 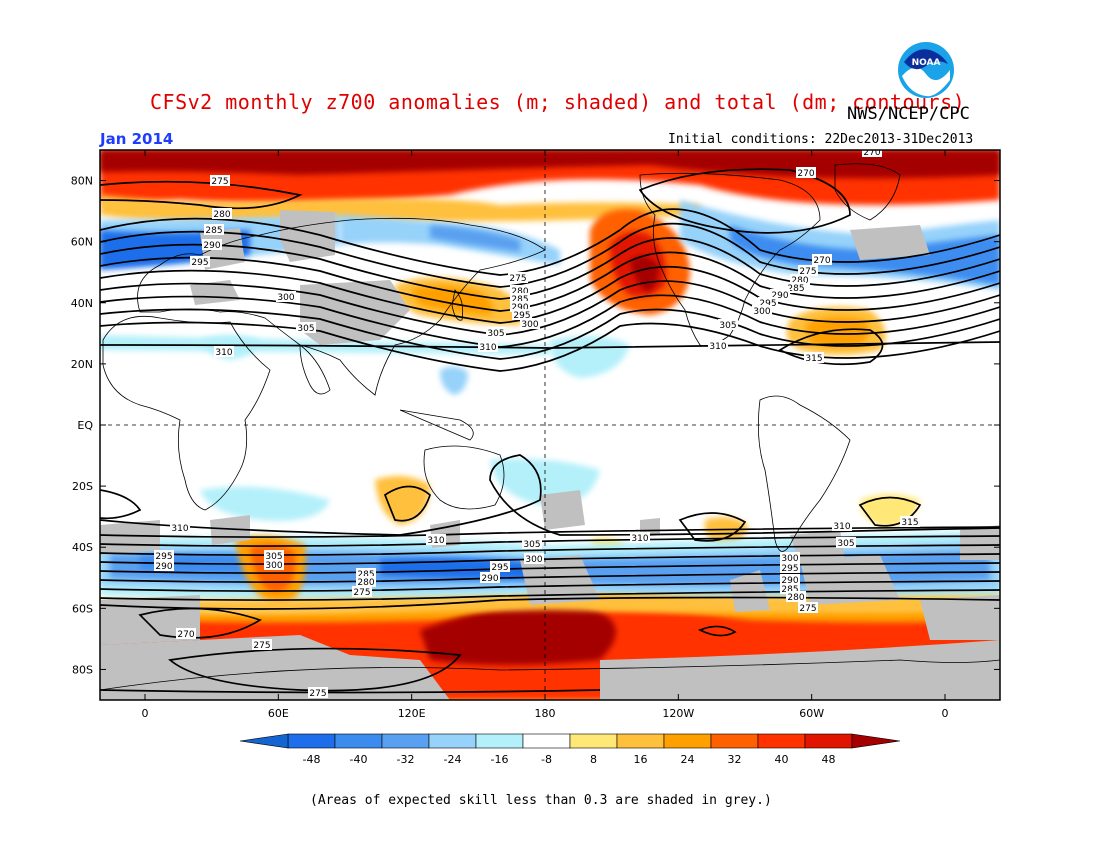 I want to click on contour-label-46: 290, so click(x=789, y=581).